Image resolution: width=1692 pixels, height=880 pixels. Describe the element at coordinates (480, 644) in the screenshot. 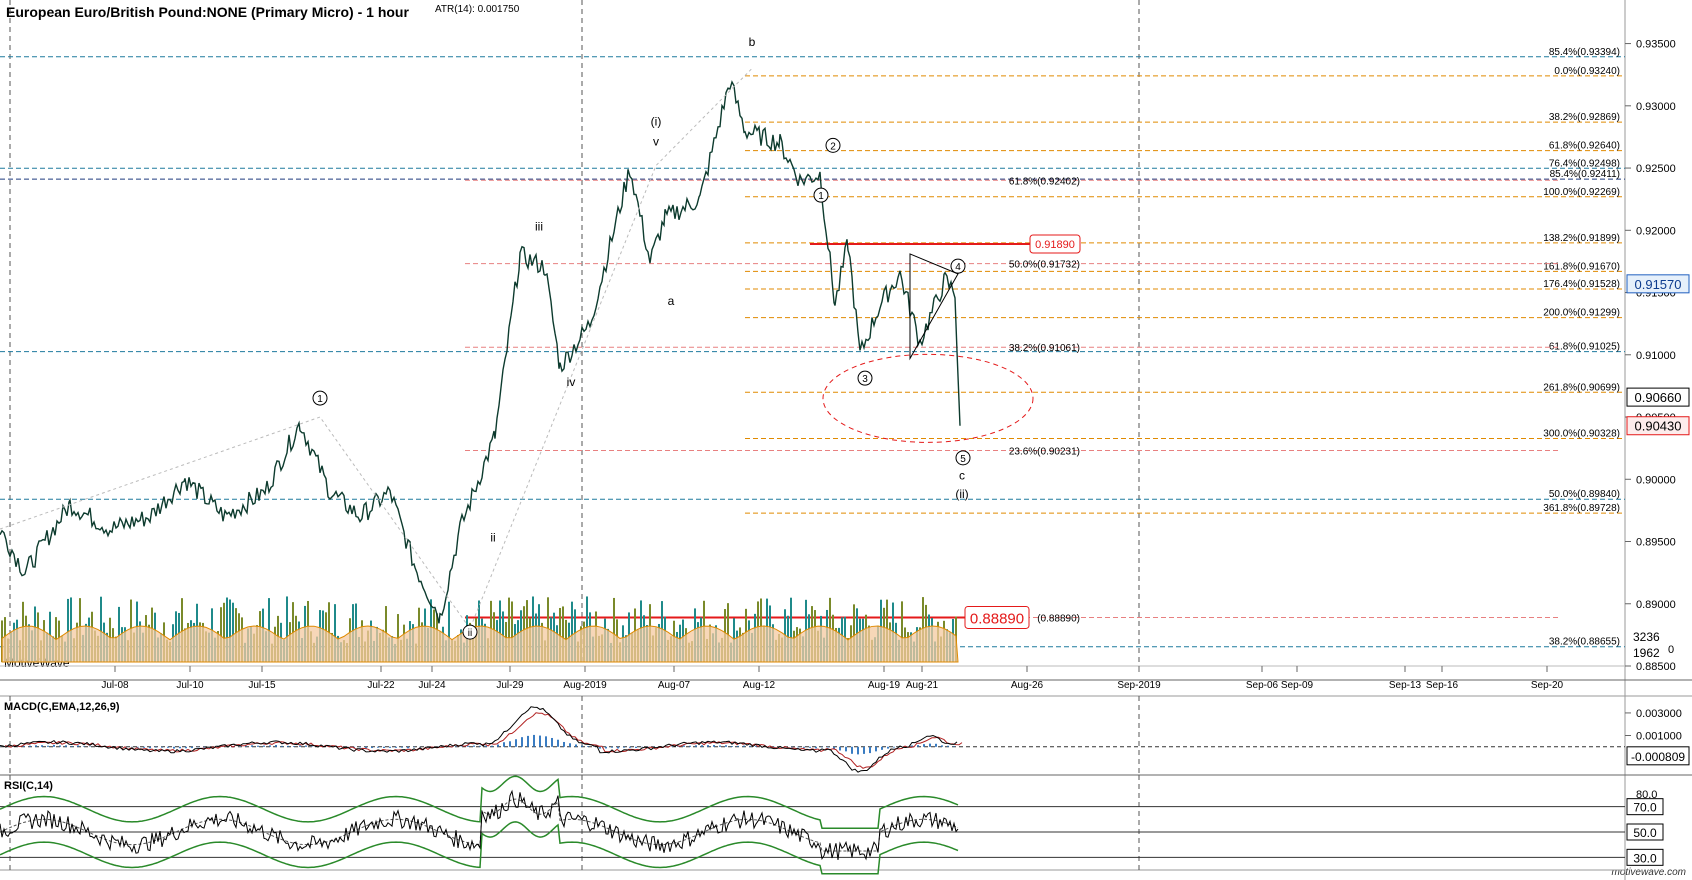

I see `volume-average-area` at that location.